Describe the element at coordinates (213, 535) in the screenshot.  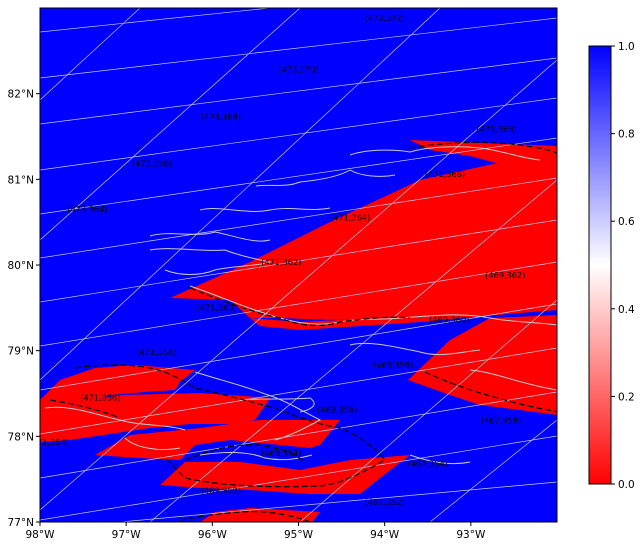
I see `lon-tick-label: 96°W` at that location.